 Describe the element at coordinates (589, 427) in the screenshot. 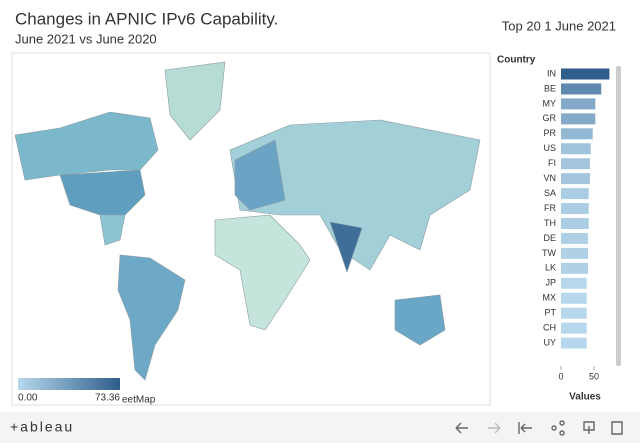

I see `download` at that location.